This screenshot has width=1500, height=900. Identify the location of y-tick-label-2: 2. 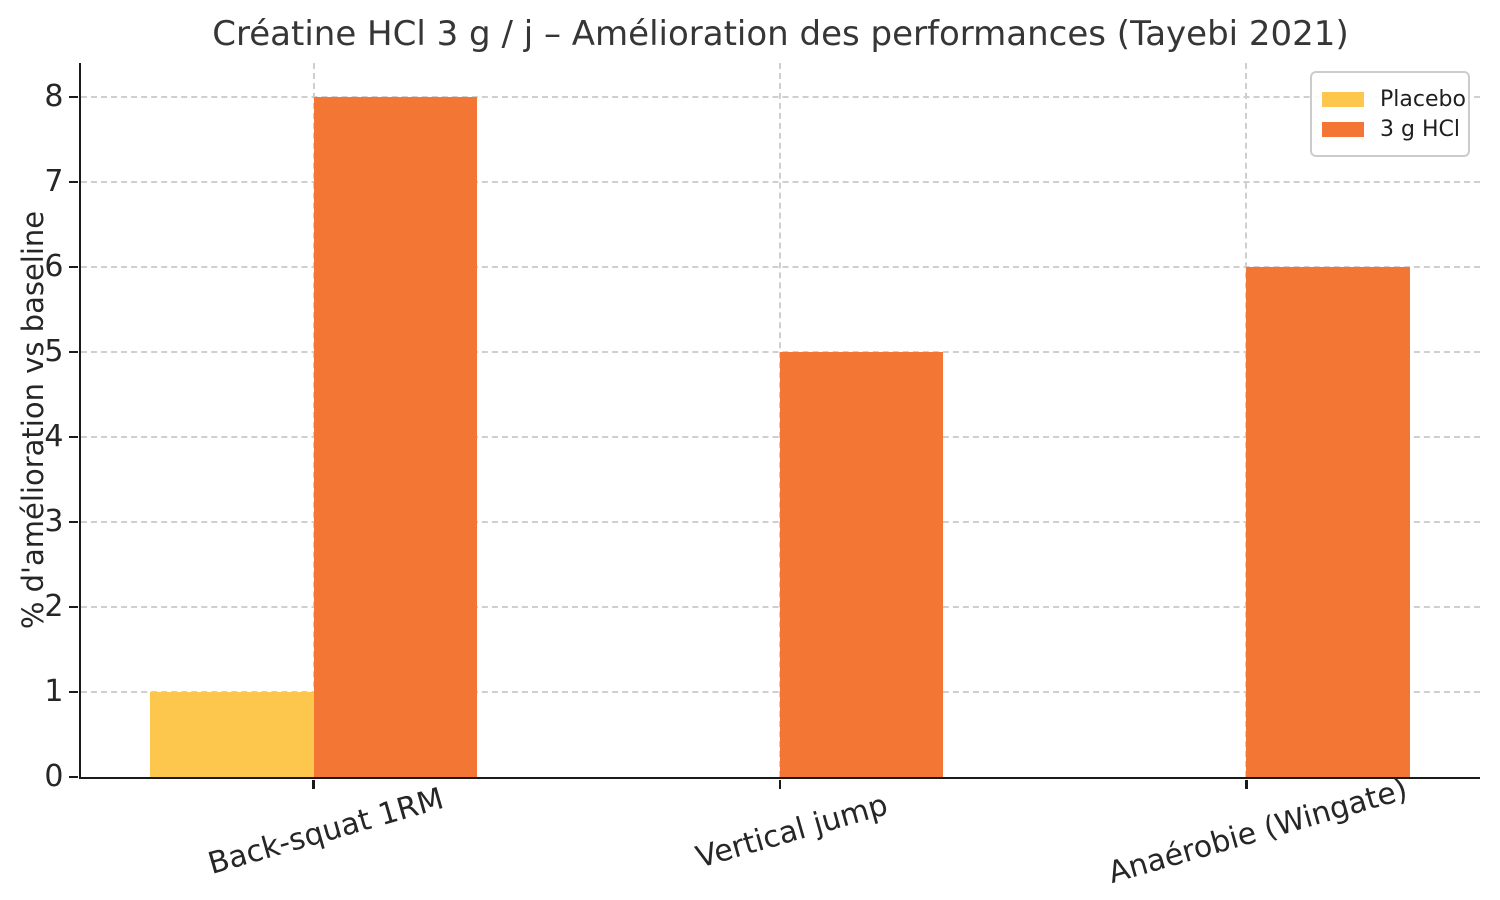
(54, 606).